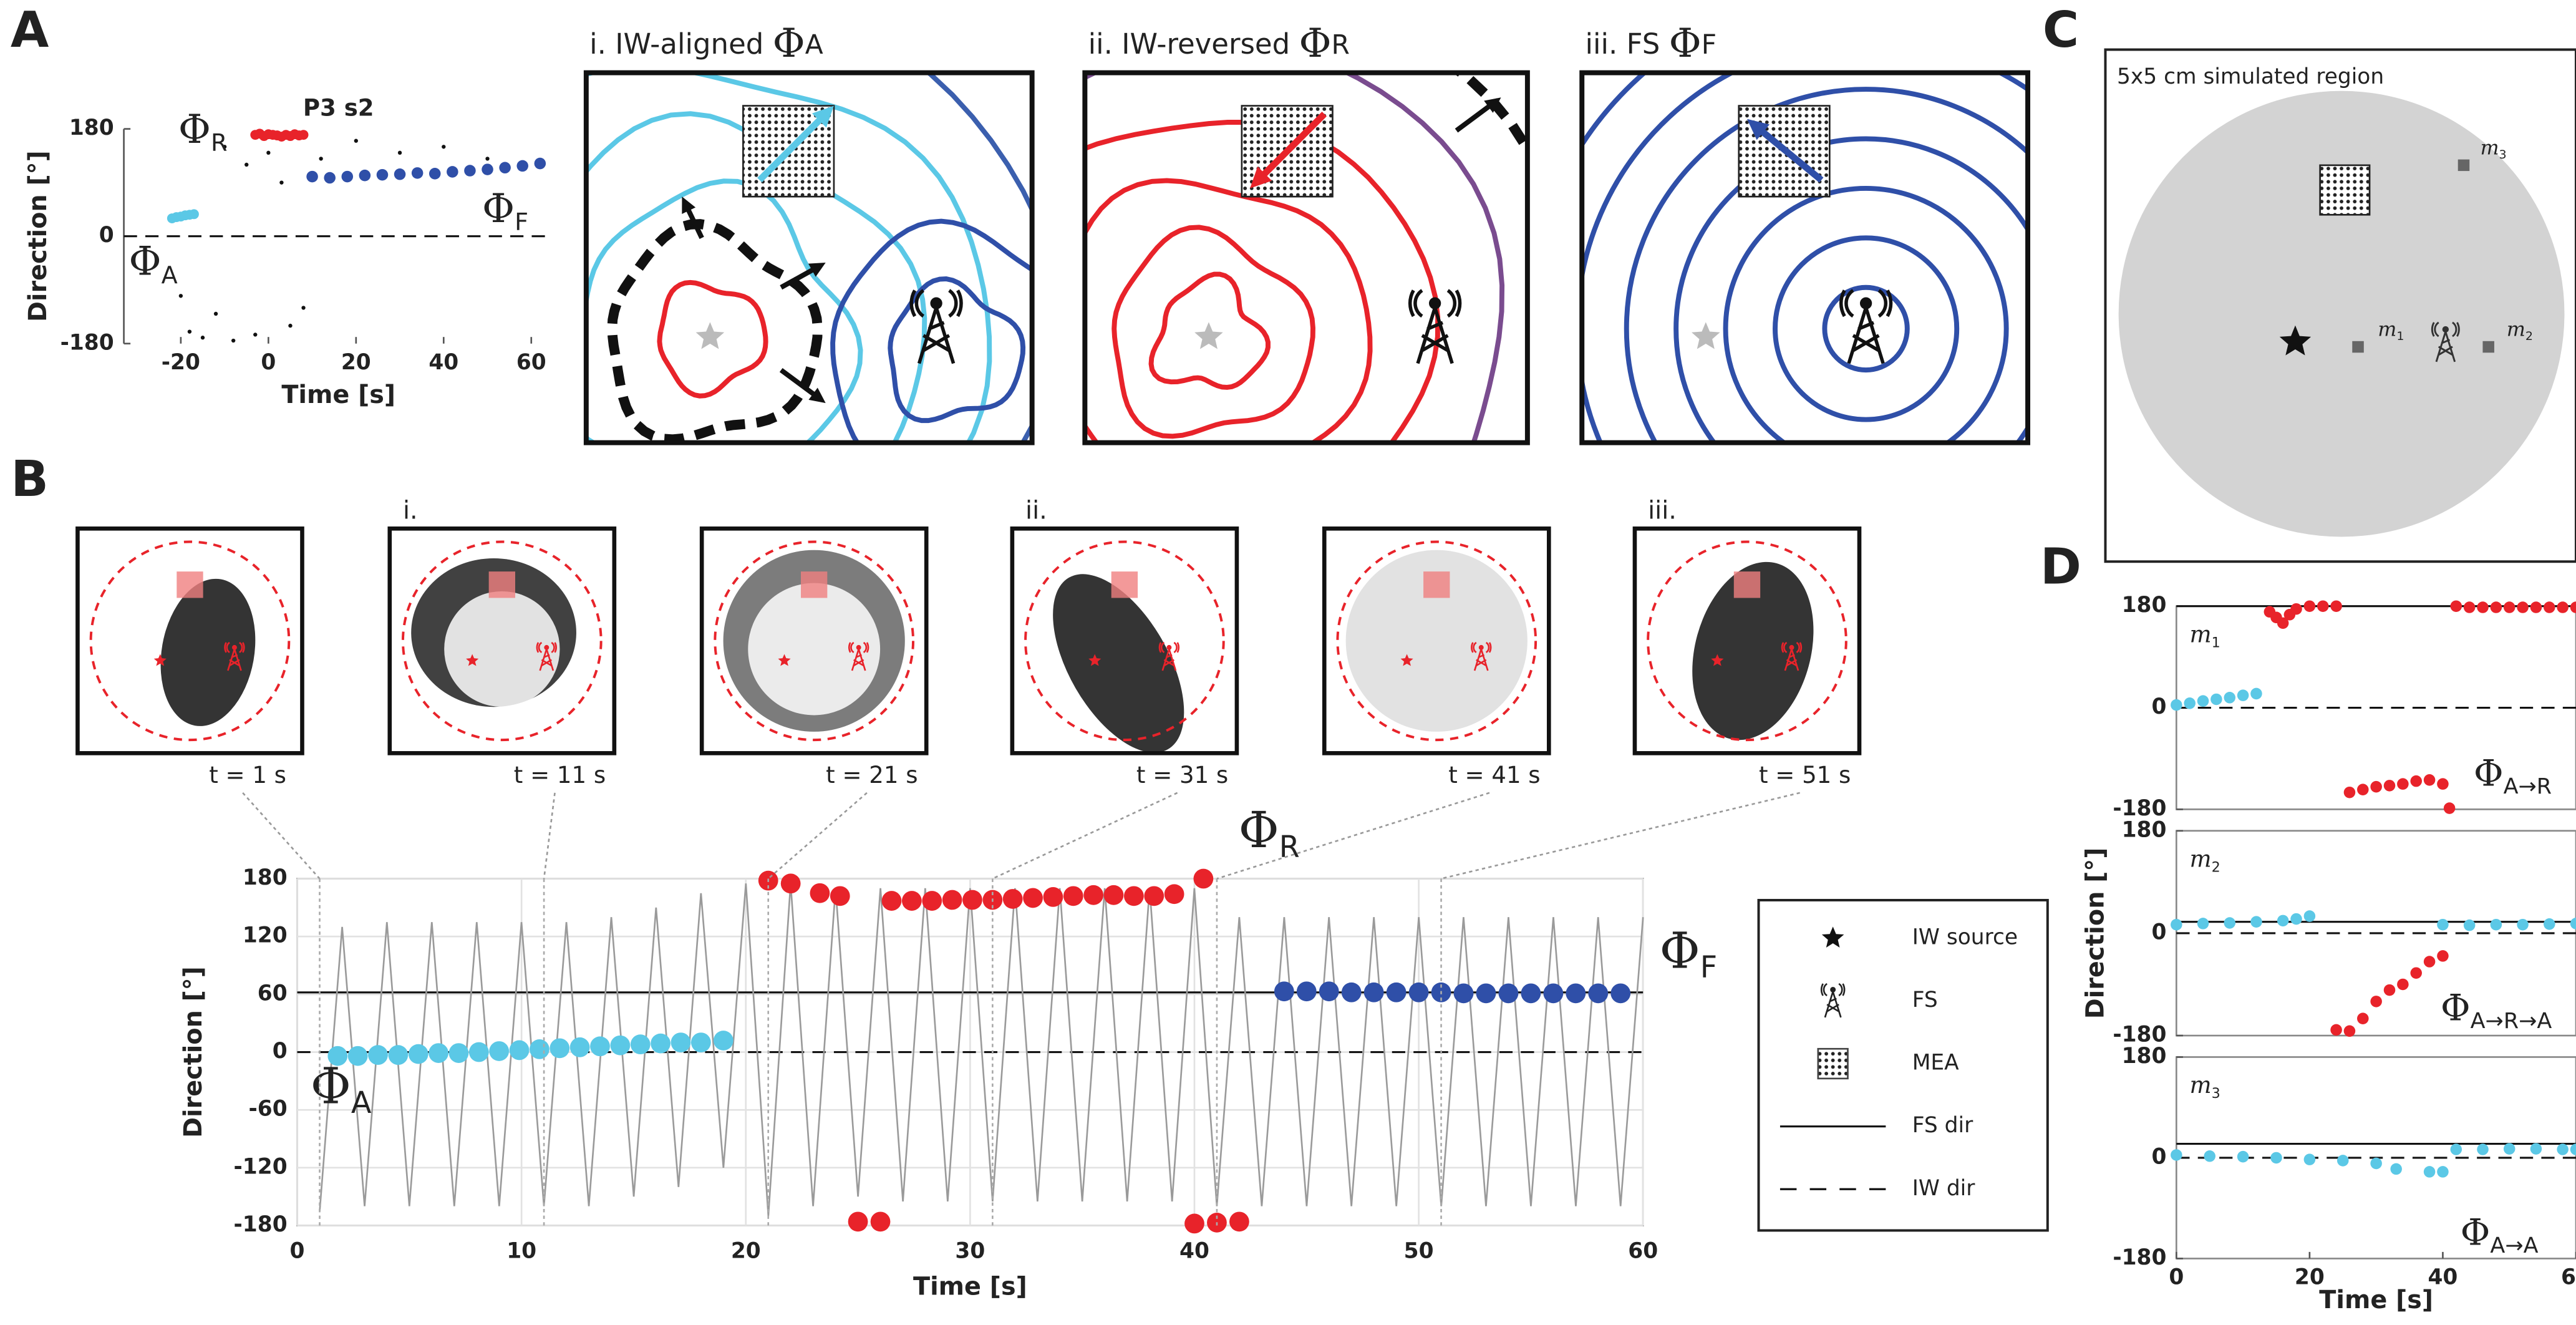  Describe the element at coordinates (2205, 1087) in the screenshot. I see `chart-label: m3` at that location.